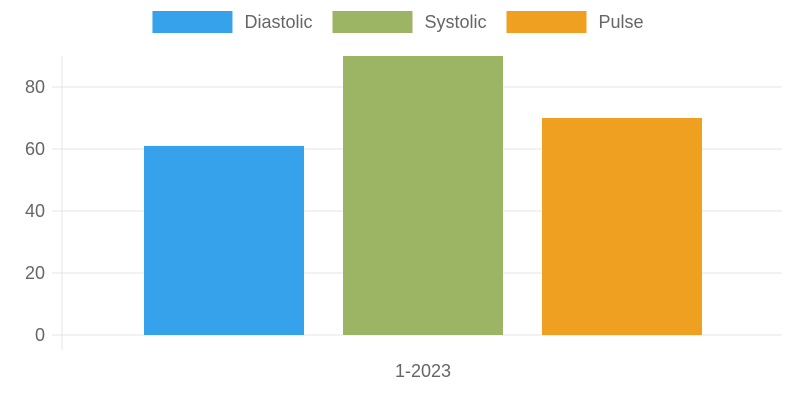 The height and width of the screenshot is (393, 796). Describe the element at coordinates (35, 149) in the screenshot. I see `y-tick-label: 60` at that location.